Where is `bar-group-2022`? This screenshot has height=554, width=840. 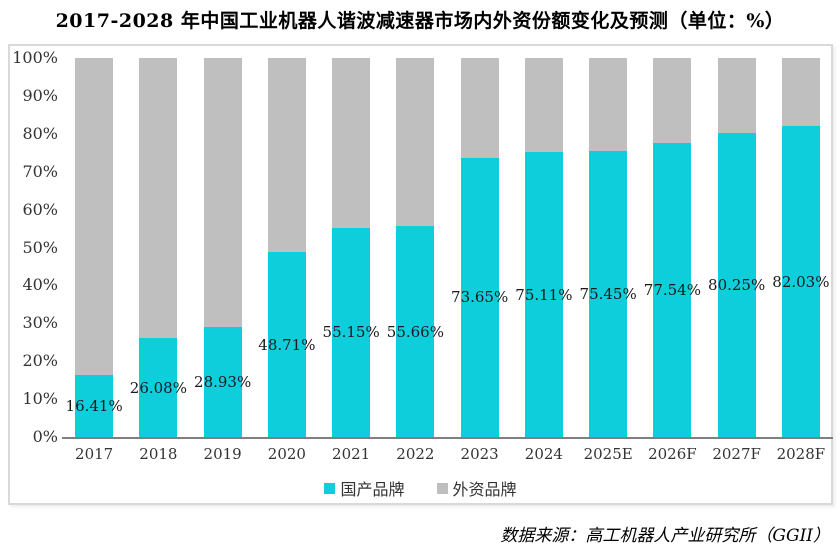 bar-group-2022 is located at coordinates (415, 247).